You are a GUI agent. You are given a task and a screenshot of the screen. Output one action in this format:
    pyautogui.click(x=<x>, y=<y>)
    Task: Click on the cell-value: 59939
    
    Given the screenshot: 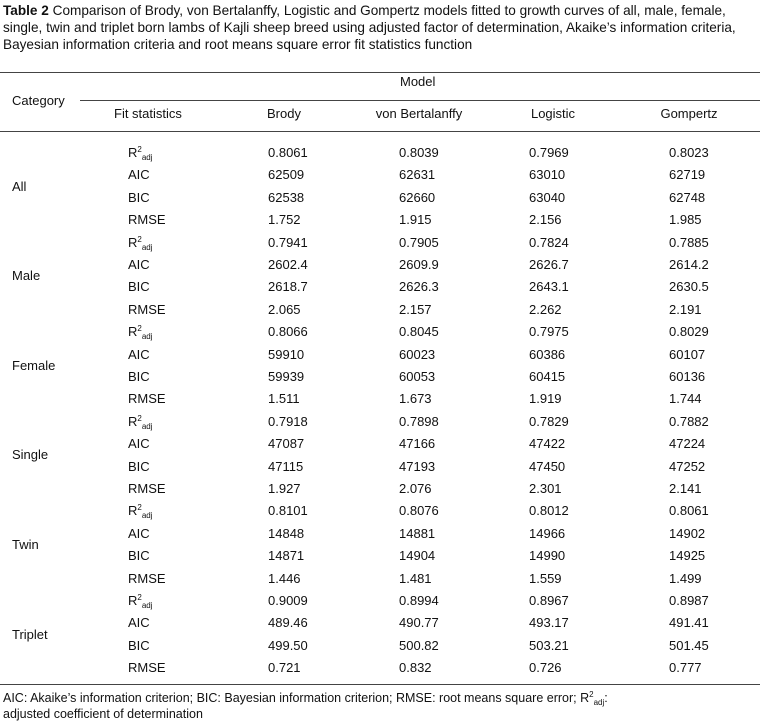 What is the action you would take?
    pyautogui.click(x=286, y=376)
    